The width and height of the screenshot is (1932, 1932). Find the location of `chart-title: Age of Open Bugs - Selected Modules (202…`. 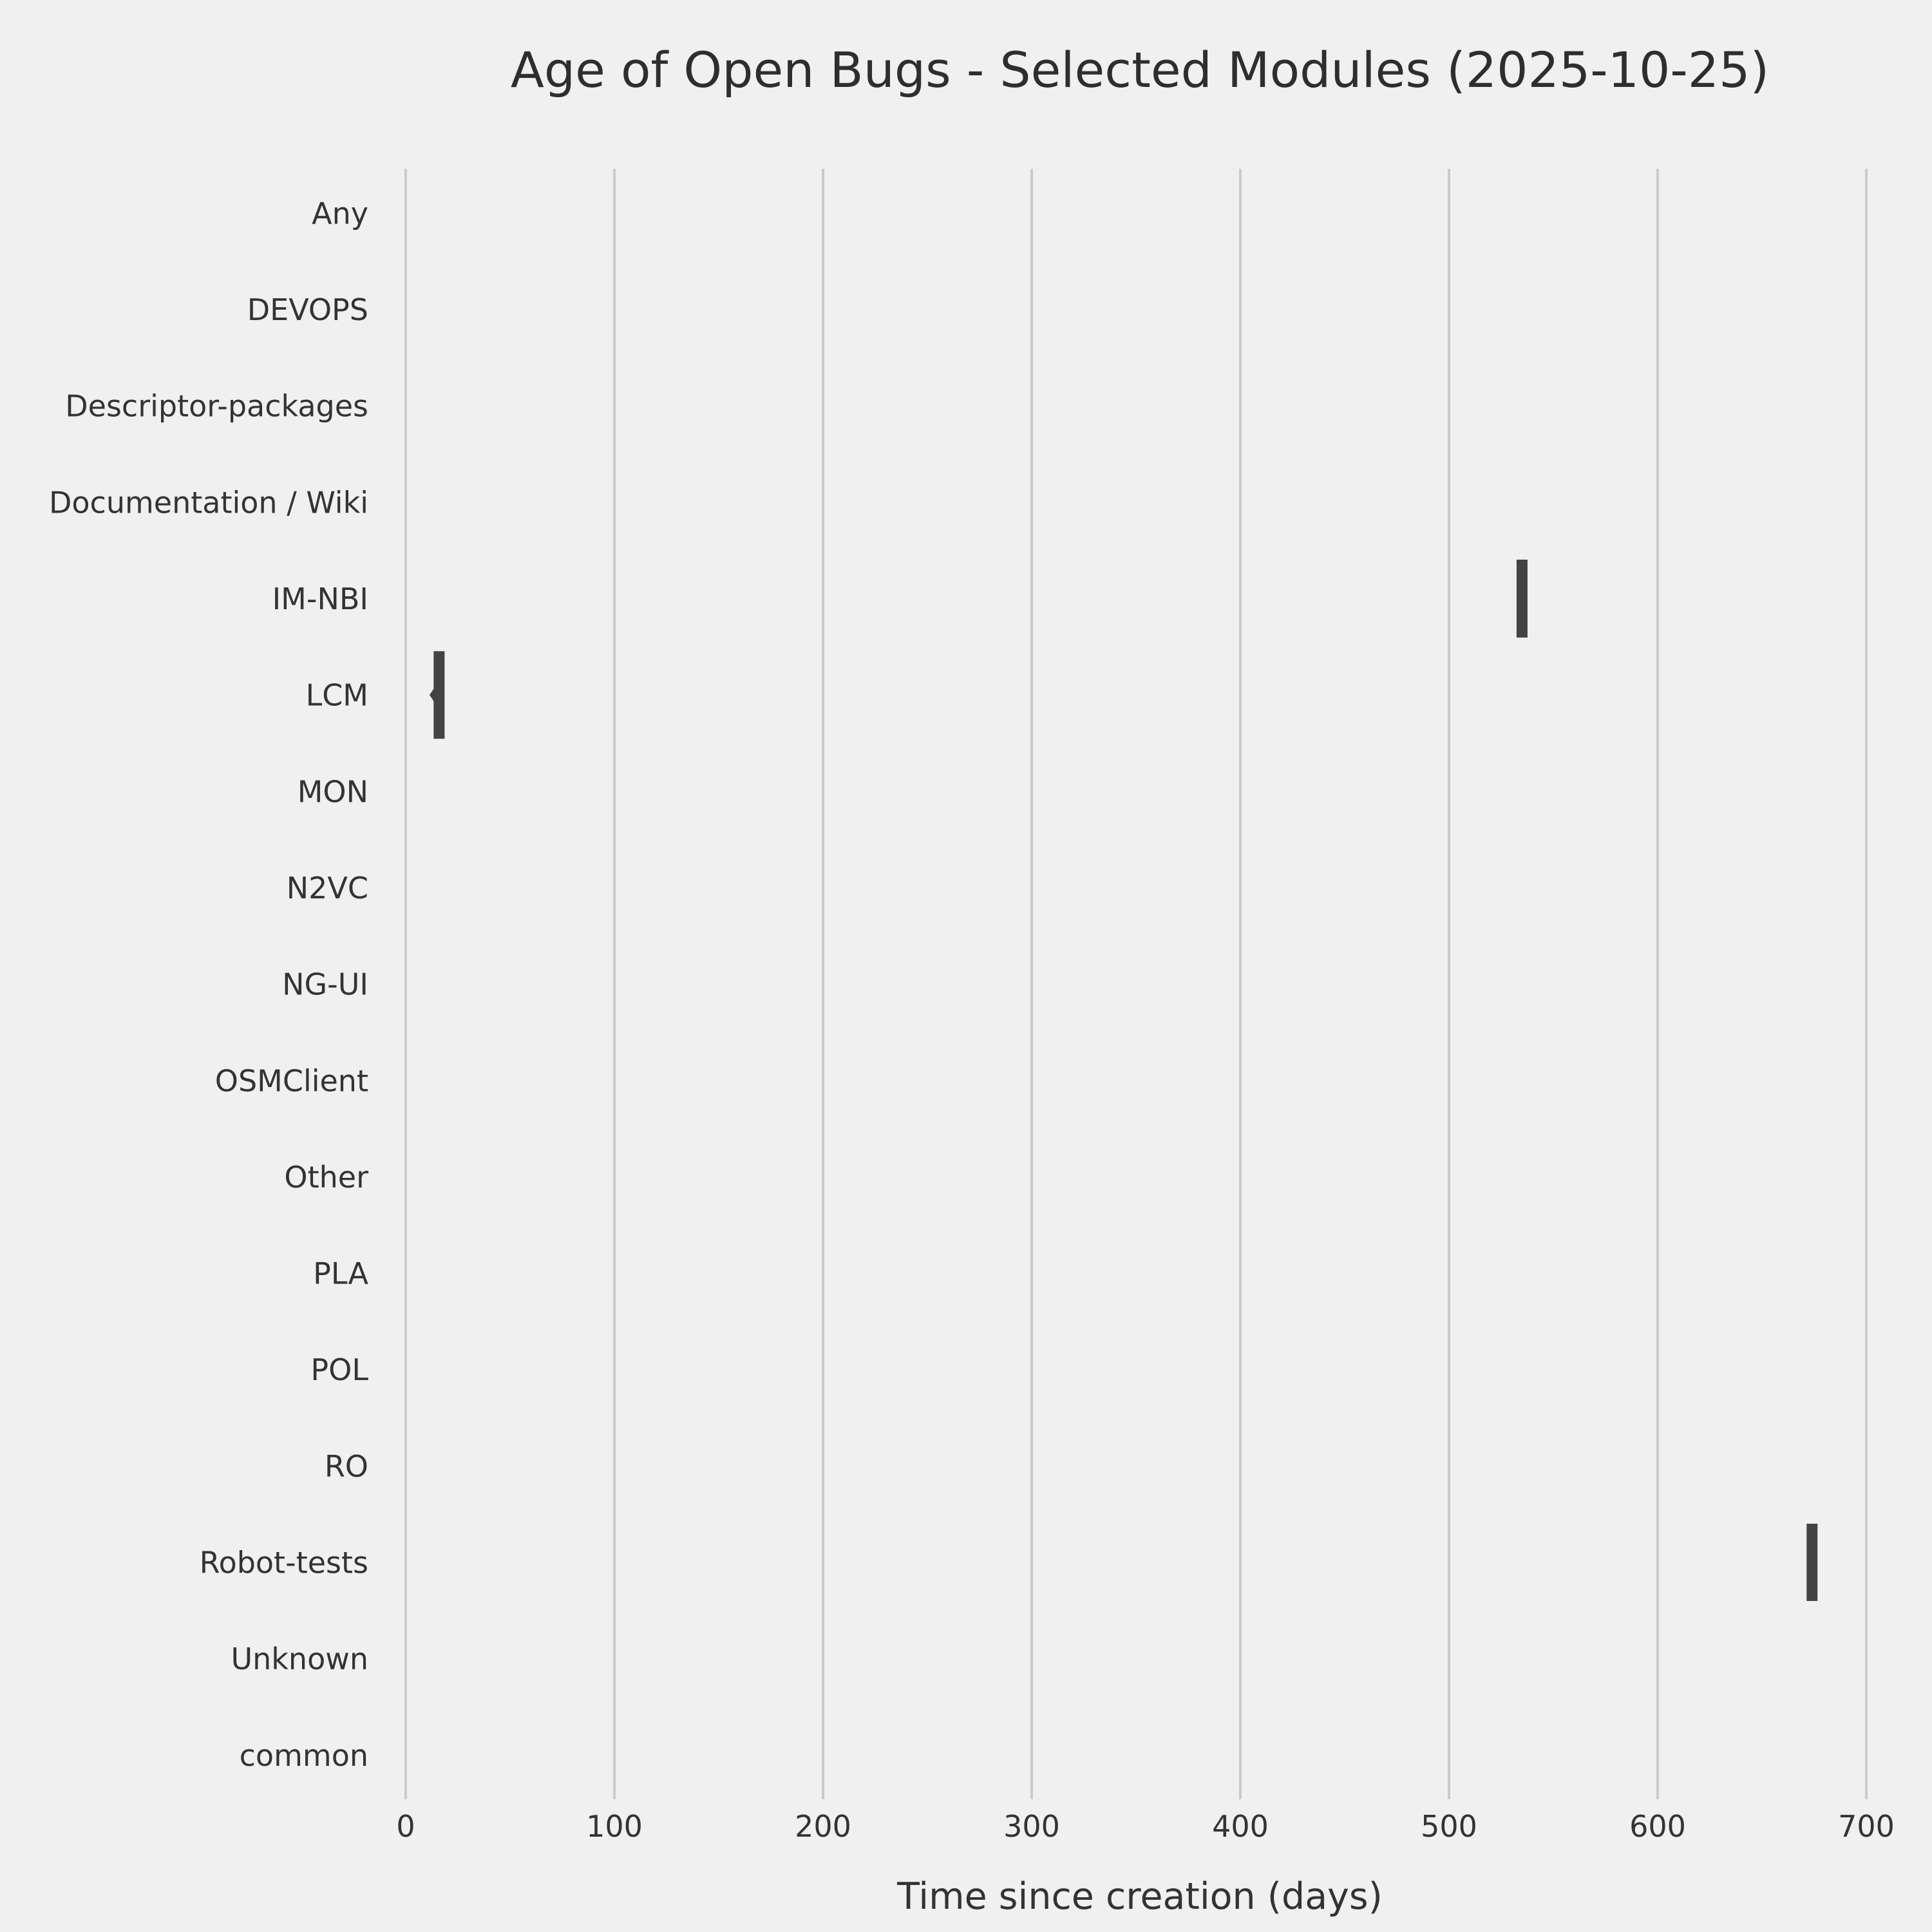

chart-title: Age of Open Bugs - Selected Modules (202… is located at coordinates (1140, 70).